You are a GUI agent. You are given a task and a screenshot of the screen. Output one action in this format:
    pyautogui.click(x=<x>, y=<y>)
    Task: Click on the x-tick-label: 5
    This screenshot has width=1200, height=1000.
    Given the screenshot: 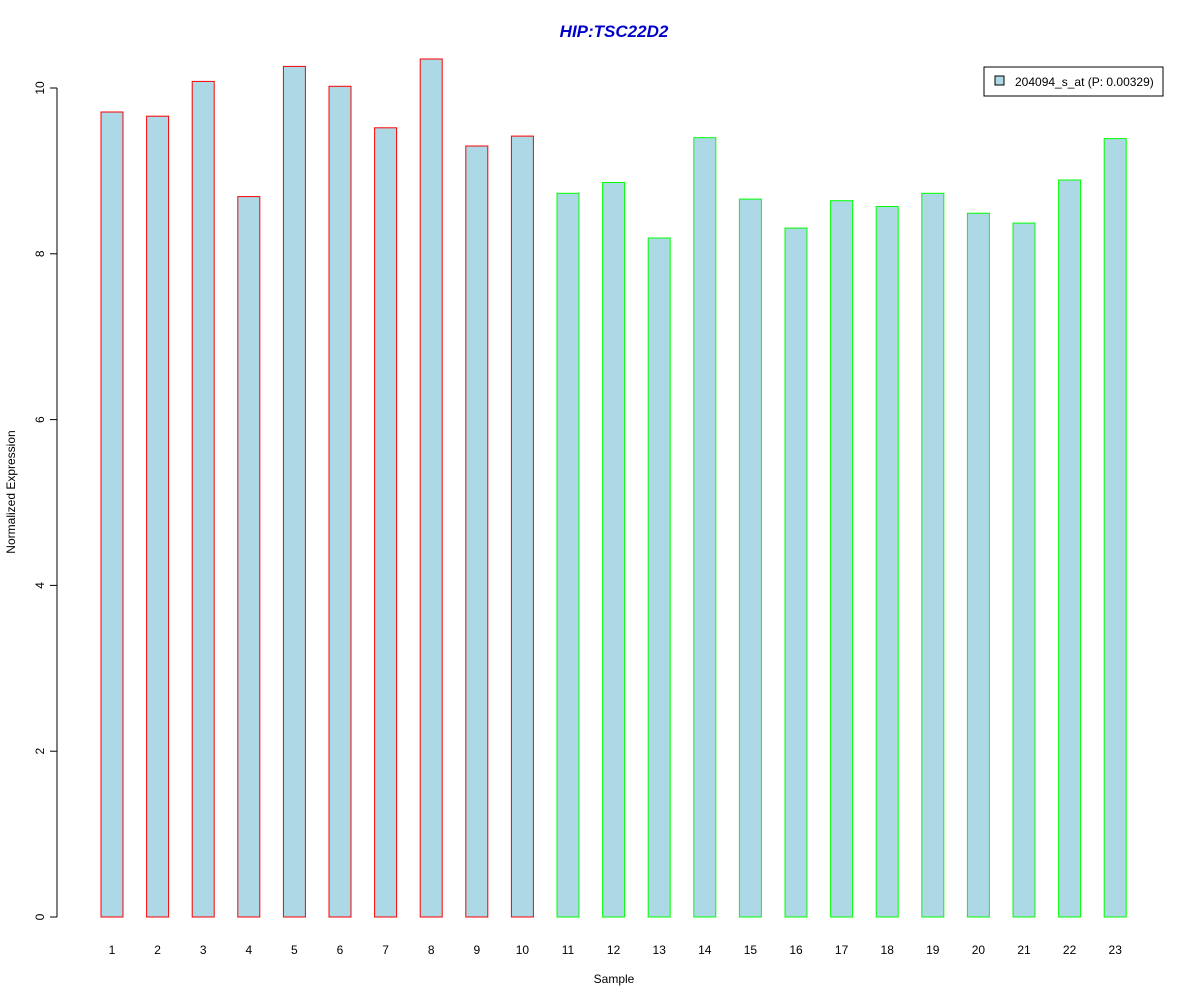 What is the action you would take?
    pyautogui.click(x=294, y=950)
    